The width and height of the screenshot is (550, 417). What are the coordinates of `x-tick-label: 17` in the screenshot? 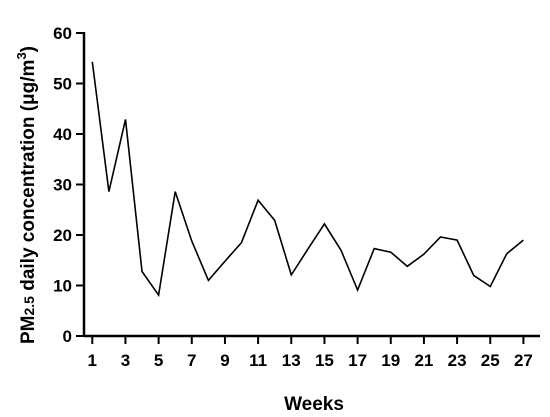 It's located at (357, 360).